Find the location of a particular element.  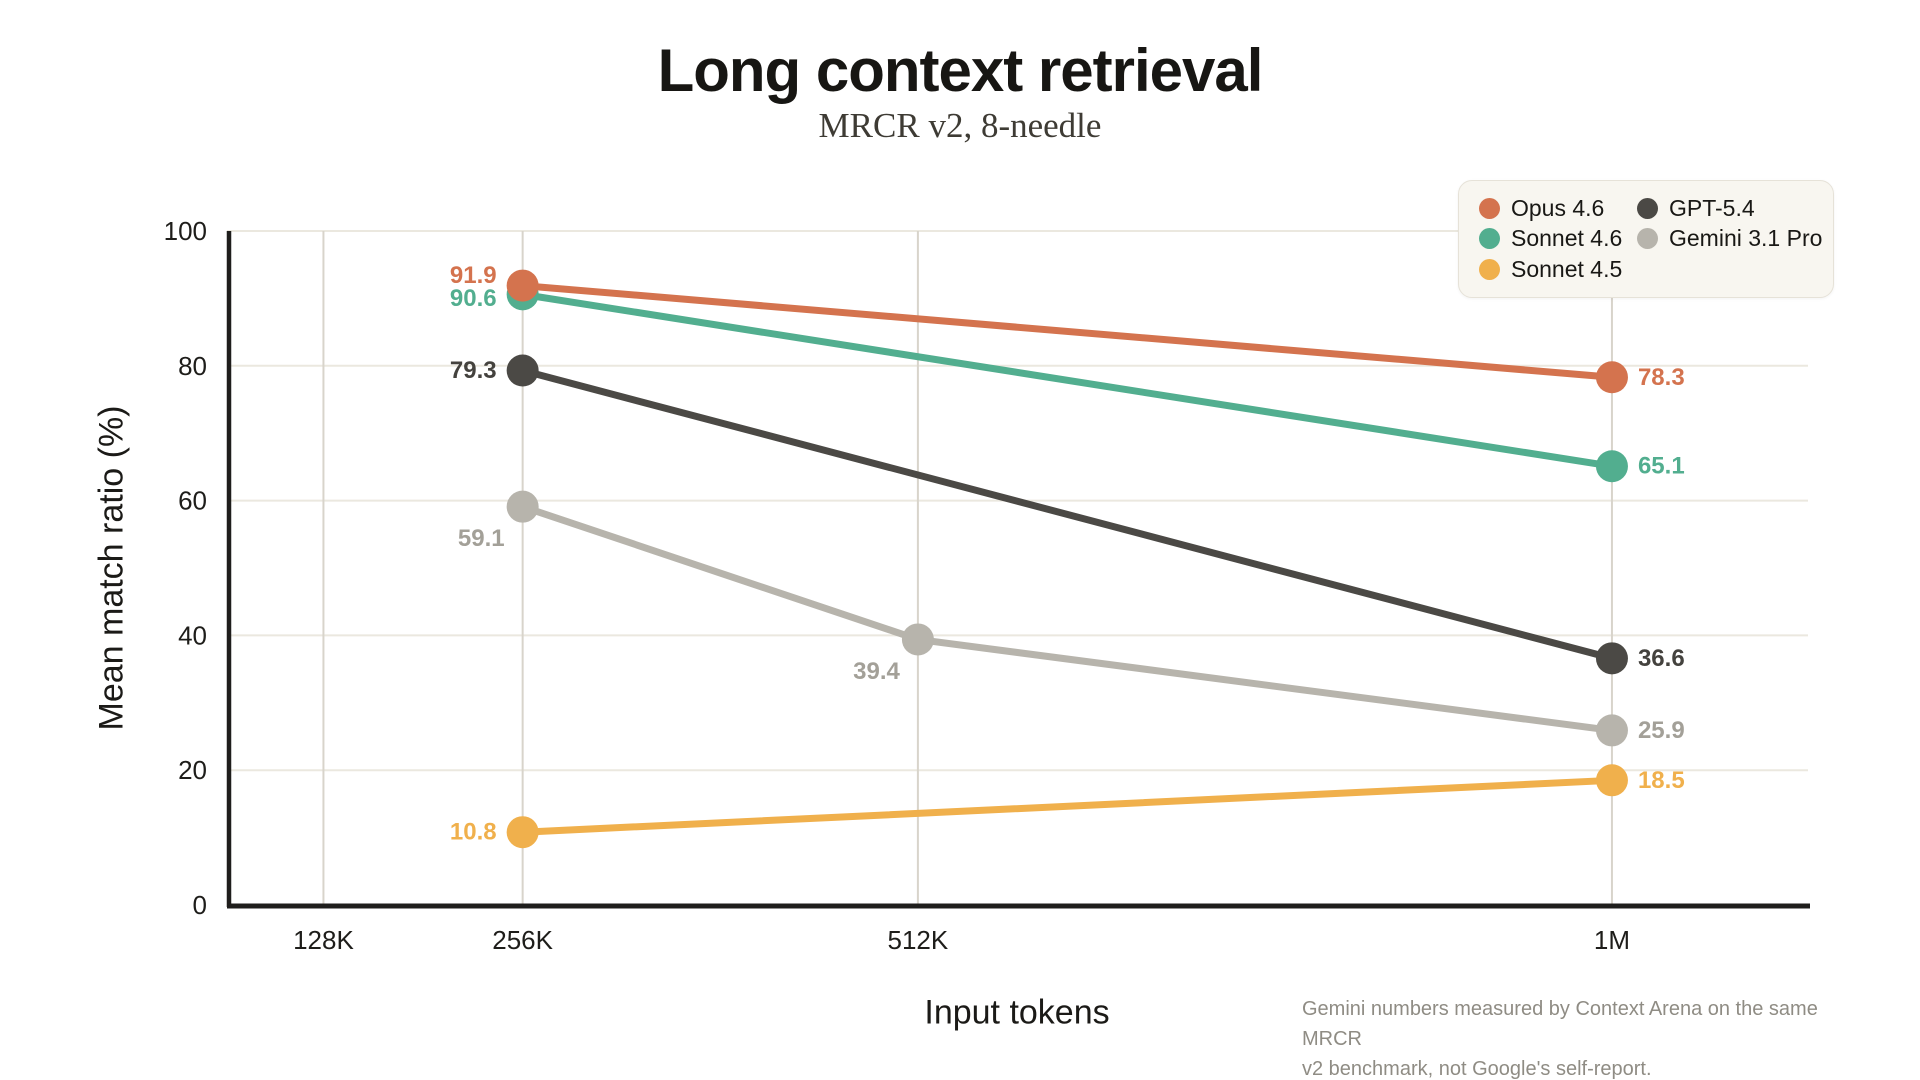

legend-label-sonnet-4-5: Sonnet 4.5 is located at coordinates (1567, 269).